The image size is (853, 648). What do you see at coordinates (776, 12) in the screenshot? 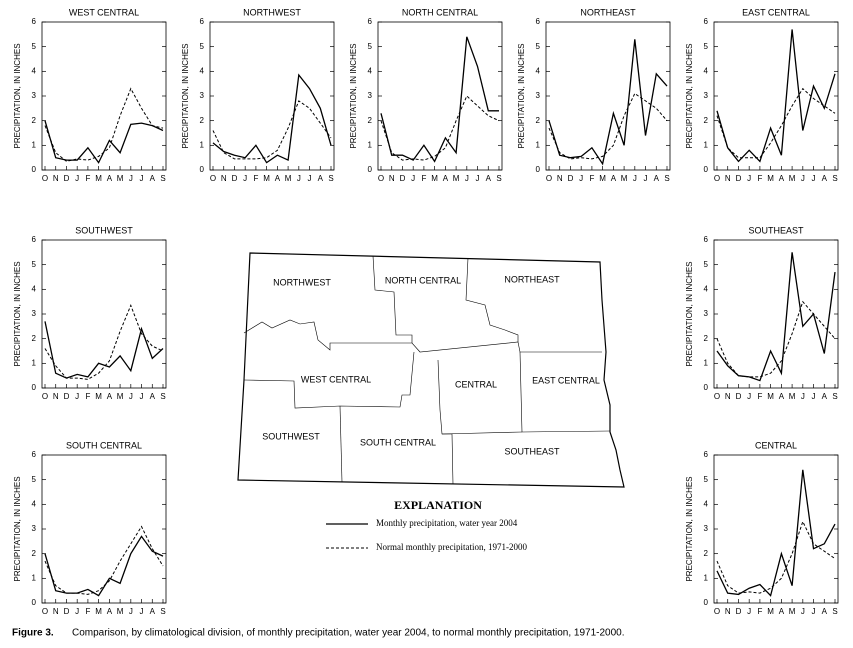
I see `chart-title: EAST CENTRAL` at bounding box center [776, 12].